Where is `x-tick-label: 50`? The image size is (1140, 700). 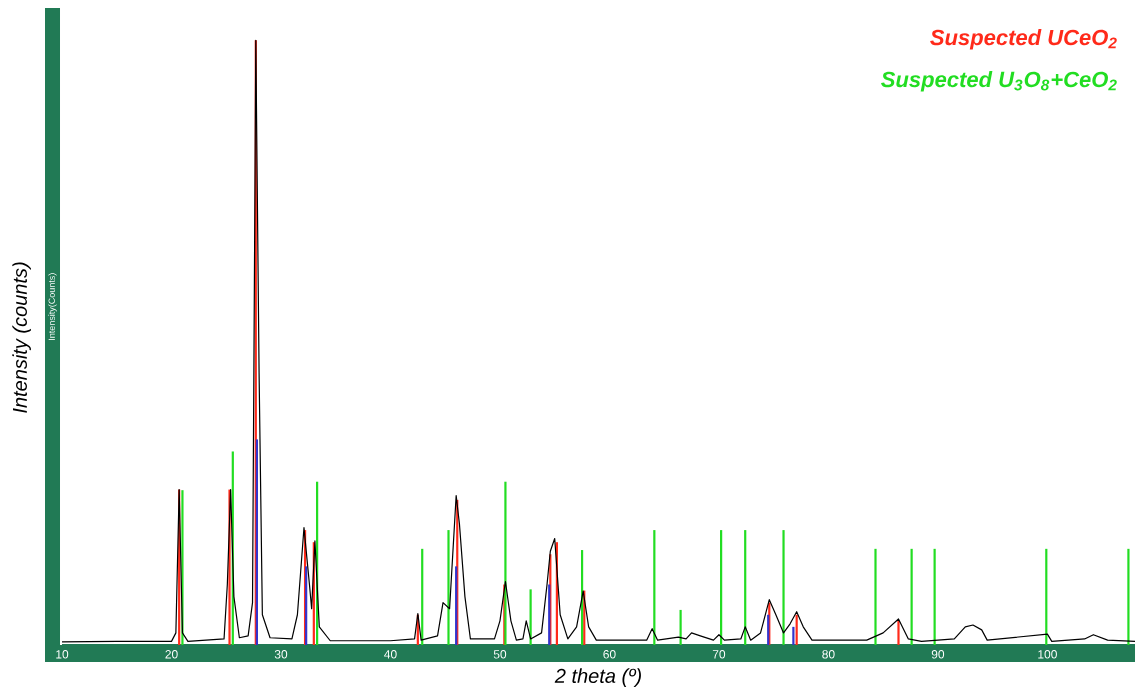 x-tick-label: 50 is located at coordinates (500, 654).